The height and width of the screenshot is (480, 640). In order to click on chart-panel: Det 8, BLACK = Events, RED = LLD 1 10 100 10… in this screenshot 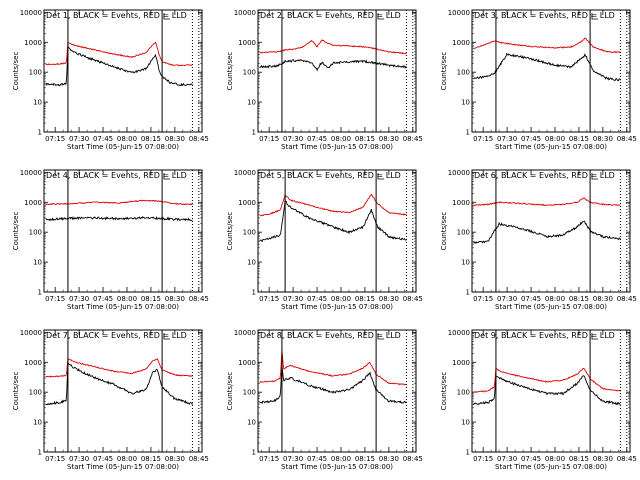, I will do `click(324, 400)`.